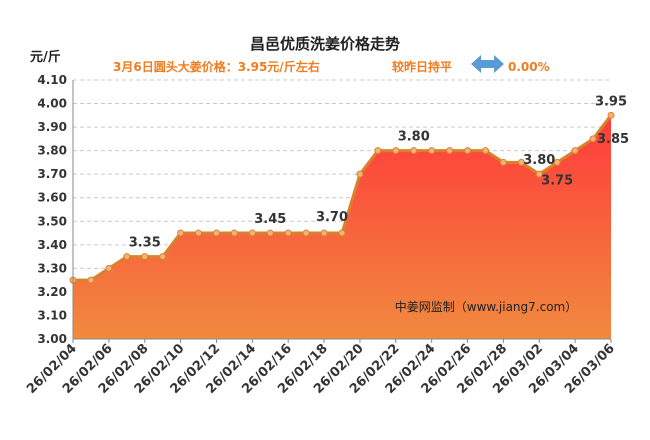  What do you see at coordinates (52, 221) in the screenshot?
I see `y-tick-label: 3.50` at bounding box center [52, 221].